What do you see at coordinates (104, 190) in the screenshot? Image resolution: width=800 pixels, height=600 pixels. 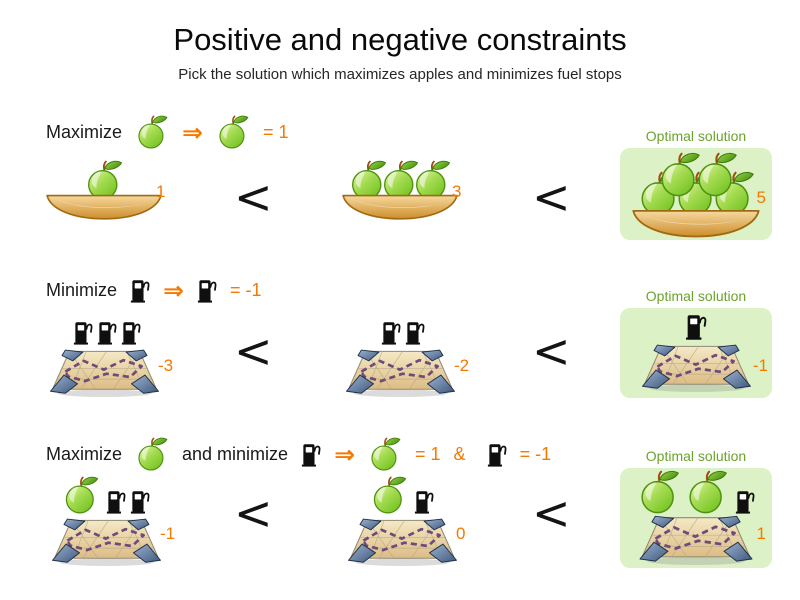 I see `solution-candidate: 1` at bounding box center [104, 190].